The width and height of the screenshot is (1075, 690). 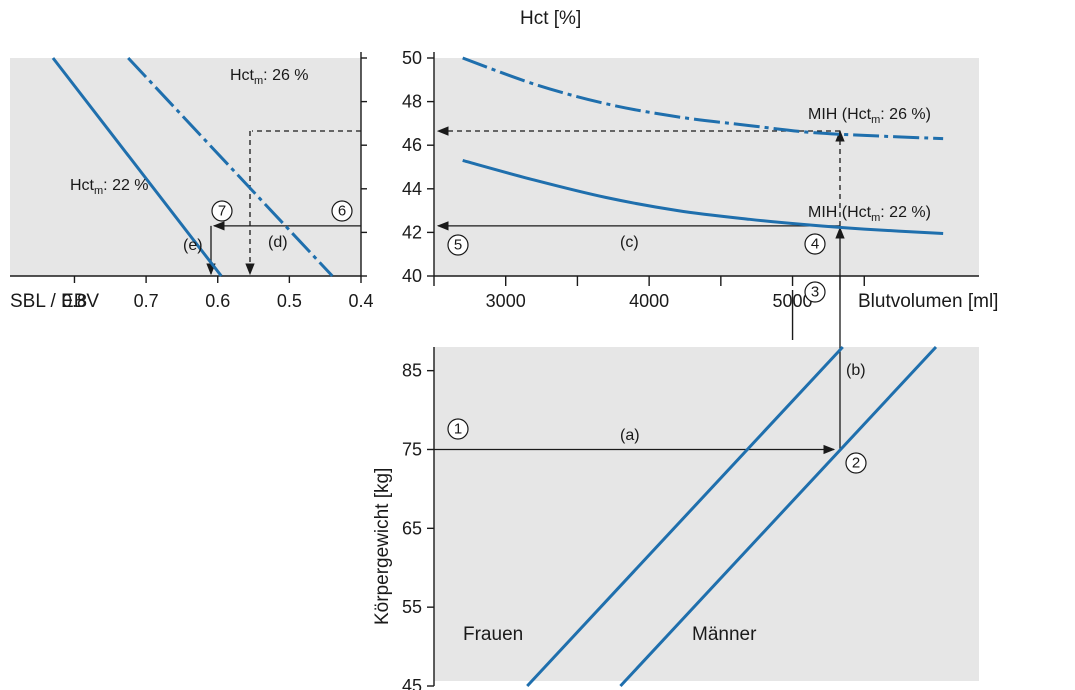 I want to click on maenner-label: Männer, so click(x=724, y=634).